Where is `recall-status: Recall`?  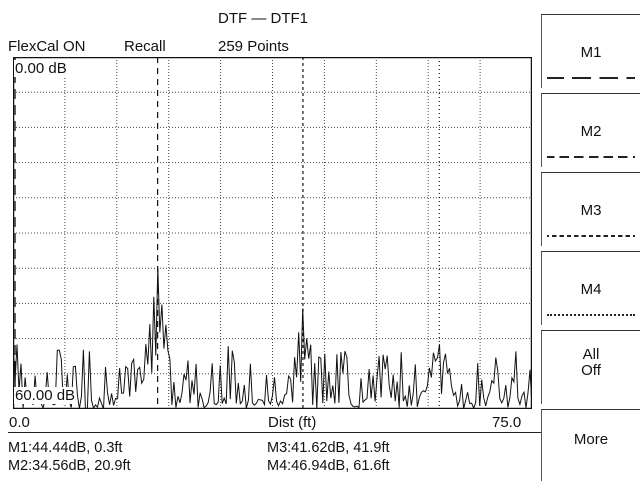 recall-status: Recall is located at coordinates (145, 46).